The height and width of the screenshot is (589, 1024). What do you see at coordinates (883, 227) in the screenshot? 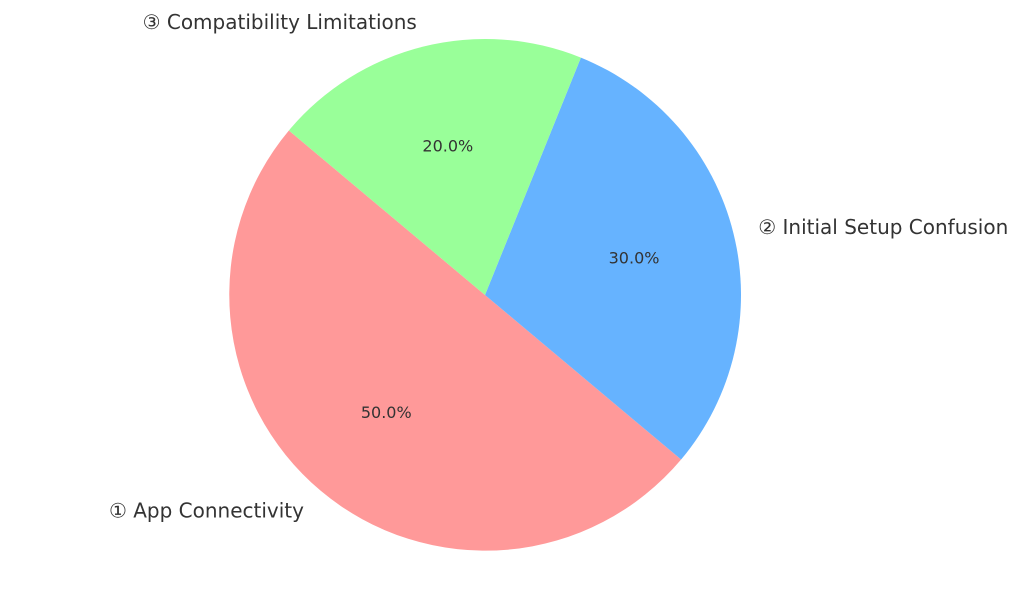
I see `pie-slice-2-label: ② Initial Setup Confusion` at bounding box center [883, 227].